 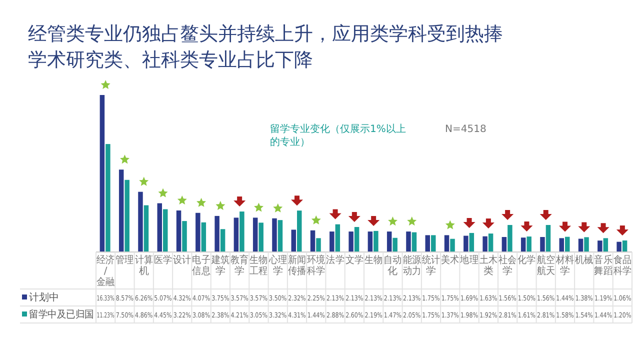 I want to click on legend-label: 计划中, so click(x=44, y=298).